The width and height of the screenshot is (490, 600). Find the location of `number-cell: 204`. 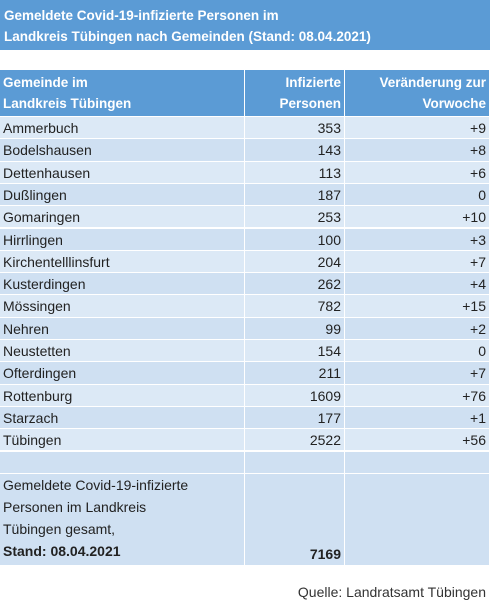

number-cell: 204 is located at coordinates (295, 262).